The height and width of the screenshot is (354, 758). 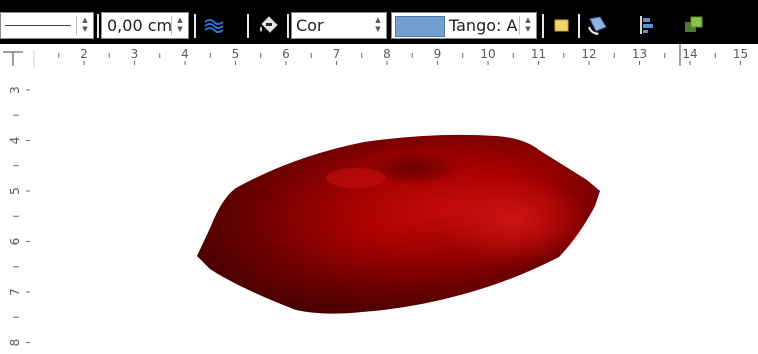 I want to click on line-style-preview, so click(x=38, y=25).